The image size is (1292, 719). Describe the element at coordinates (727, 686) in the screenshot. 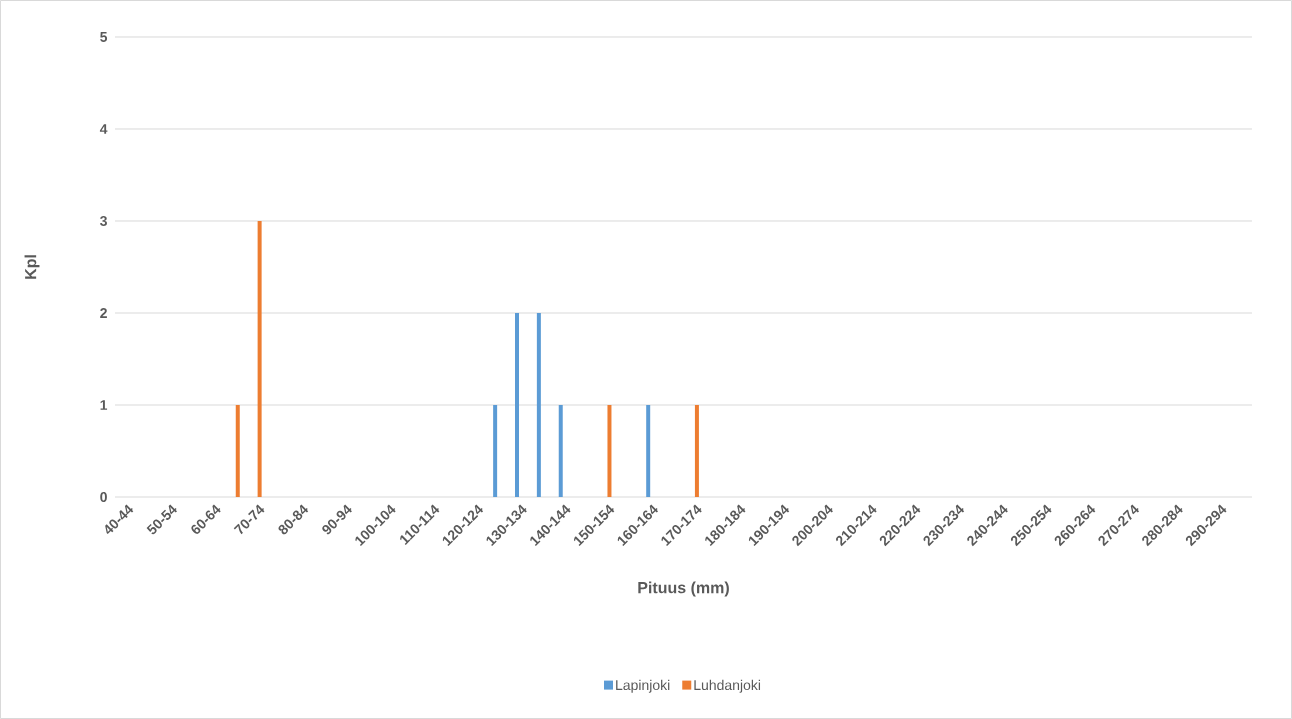

I see `legend-label: Luhdanjoki` at that location.